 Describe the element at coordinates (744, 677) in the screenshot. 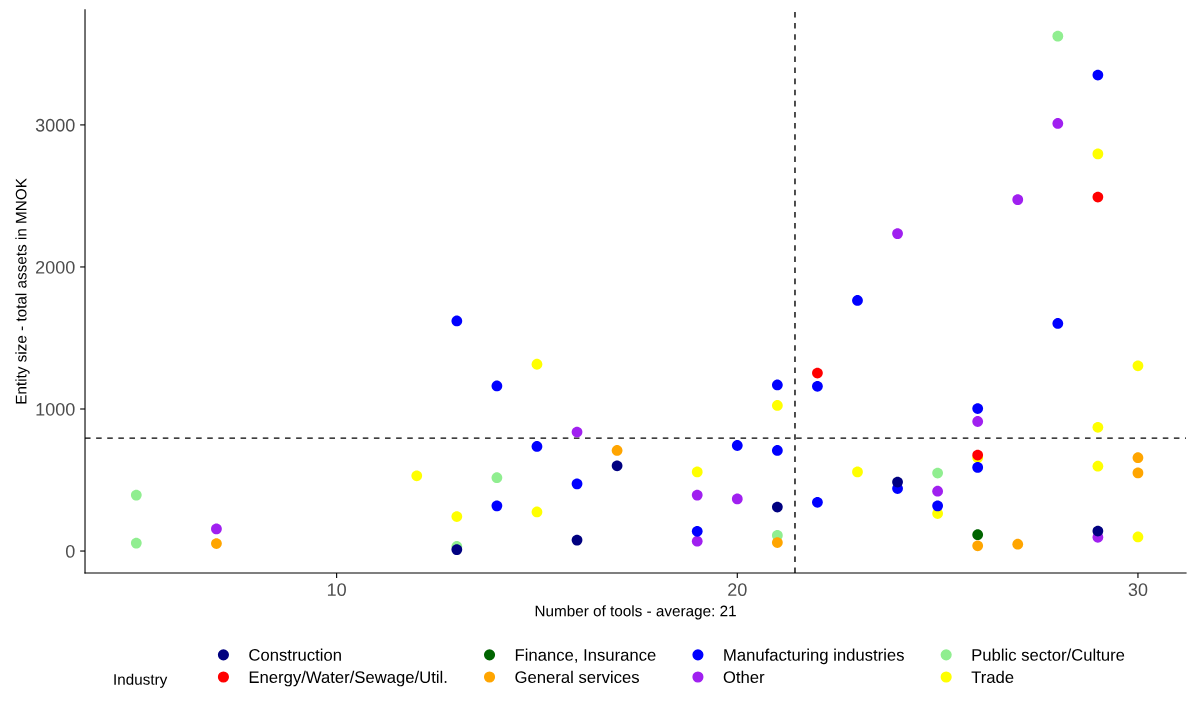

I see `legend-label: Other` at that location.